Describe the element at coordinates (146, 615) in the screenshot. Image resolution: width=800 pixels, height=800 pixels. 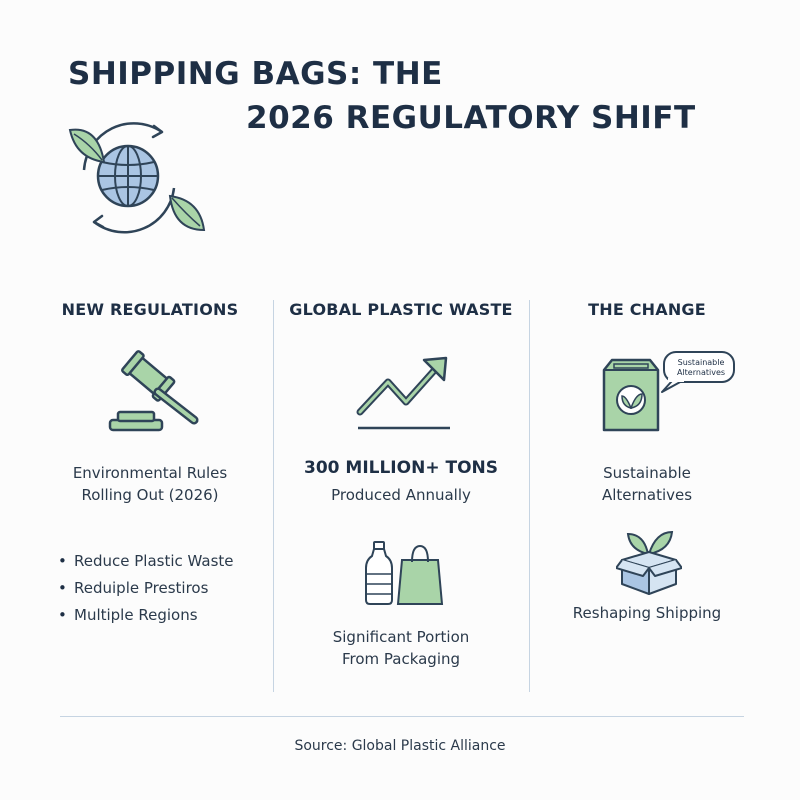
I see `bullet-item: Multiple Regions` at that location.